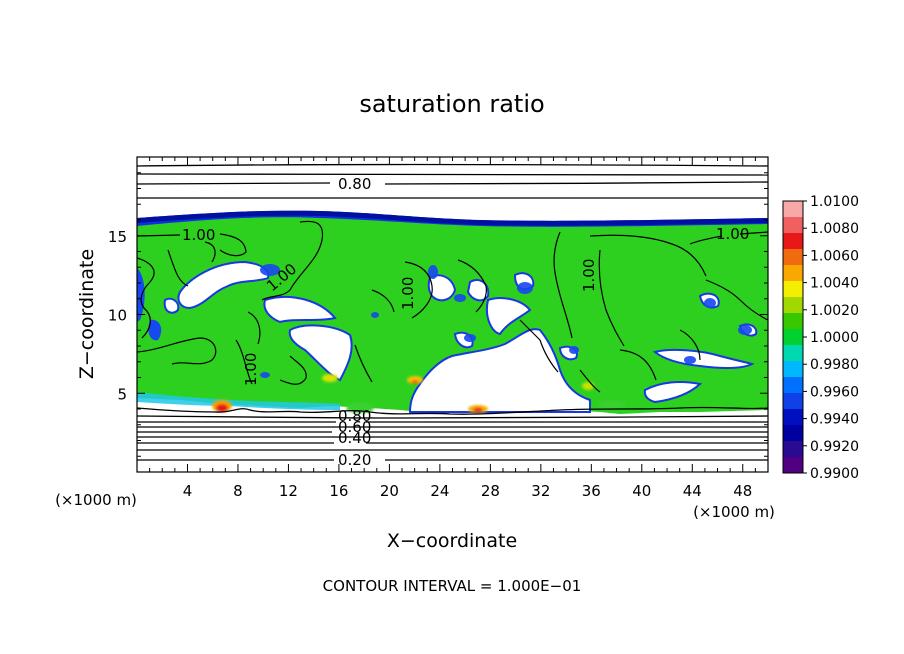 The height and width of the screenshot is (654, 904). What do you see at coordinates (834, 392) in the screenshot?
I see `colorbar-label: 0.9960` at bounding box center [834, 392].